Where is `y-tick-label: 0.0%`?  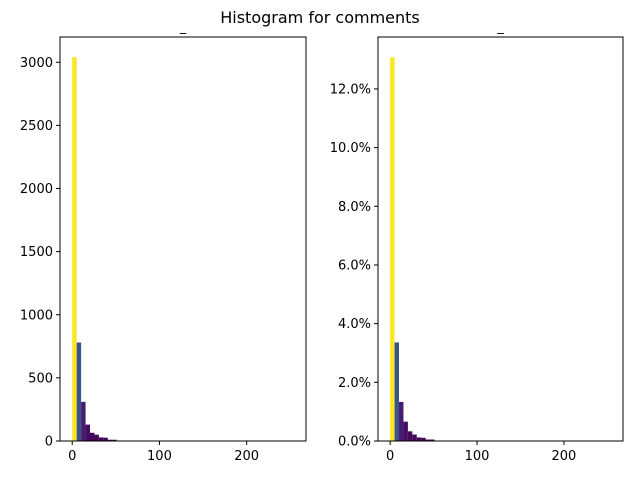 y-tick-label: 0.0% is located at coordinates (354, 442).